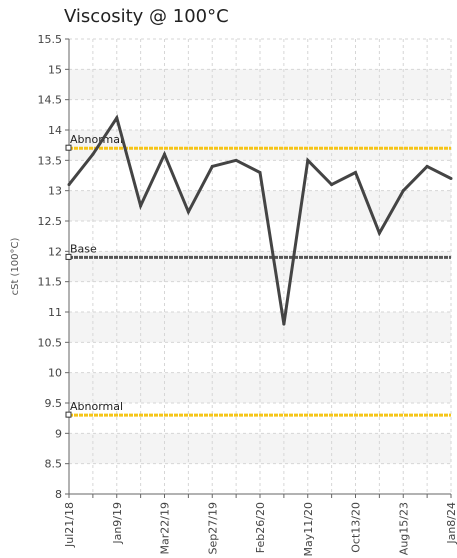  I want to click on chart-title: Viscosity @ 100°C, so click(146, 16).